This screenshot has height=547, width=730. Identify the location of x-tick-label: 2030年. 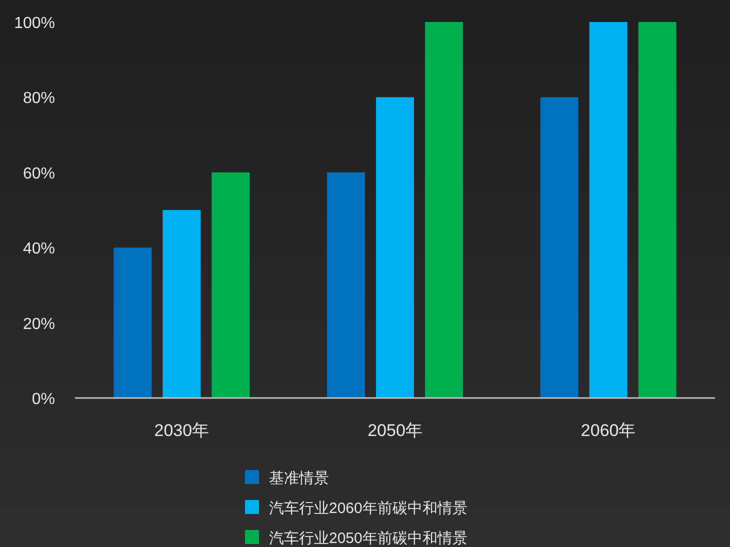
(182, 430).